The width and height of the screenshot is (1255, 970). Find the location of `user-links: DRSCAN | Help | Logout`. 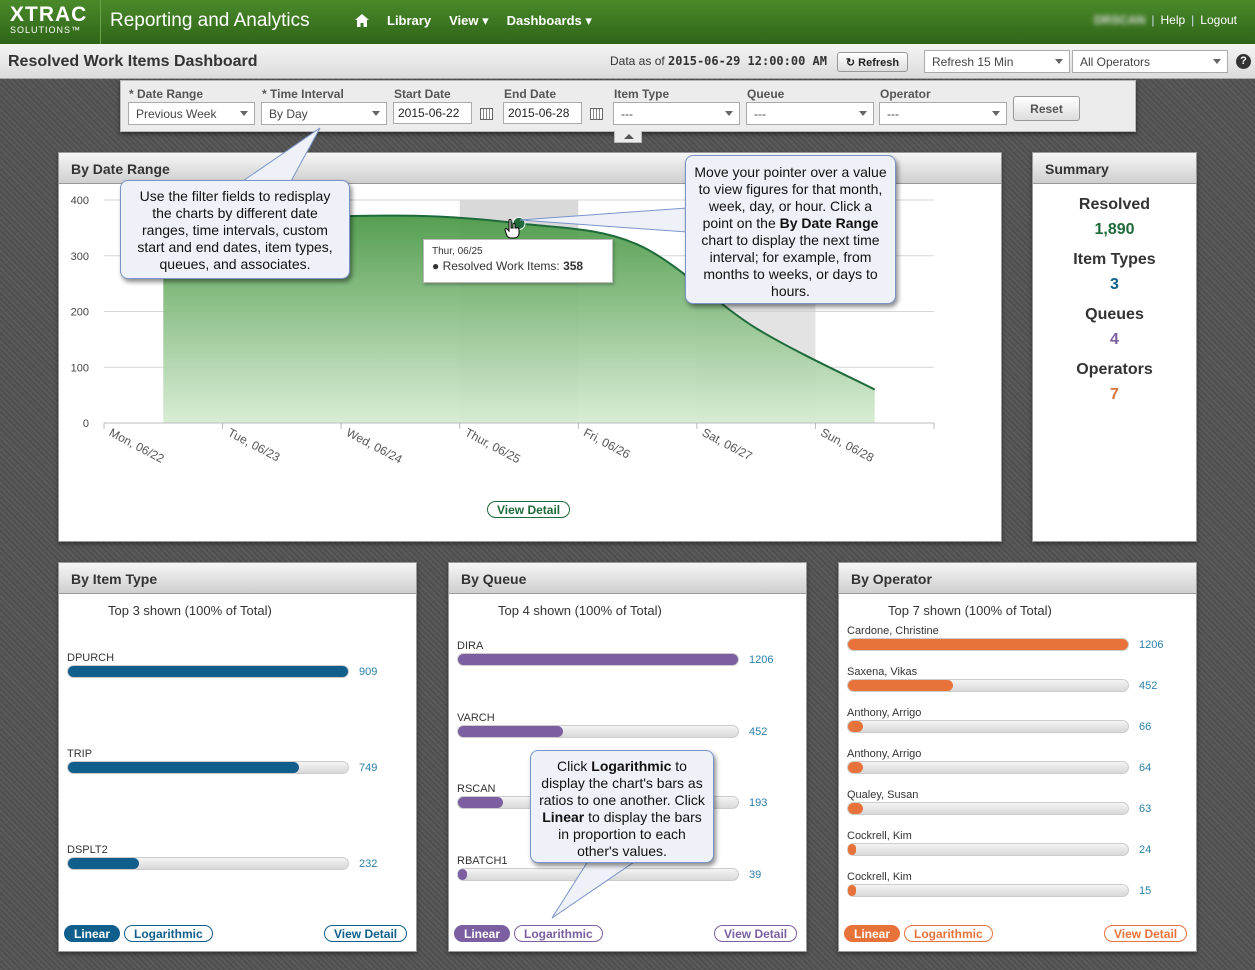

user-links: DRSCAN | Help | Logout is located at coordinates (1165, 20).